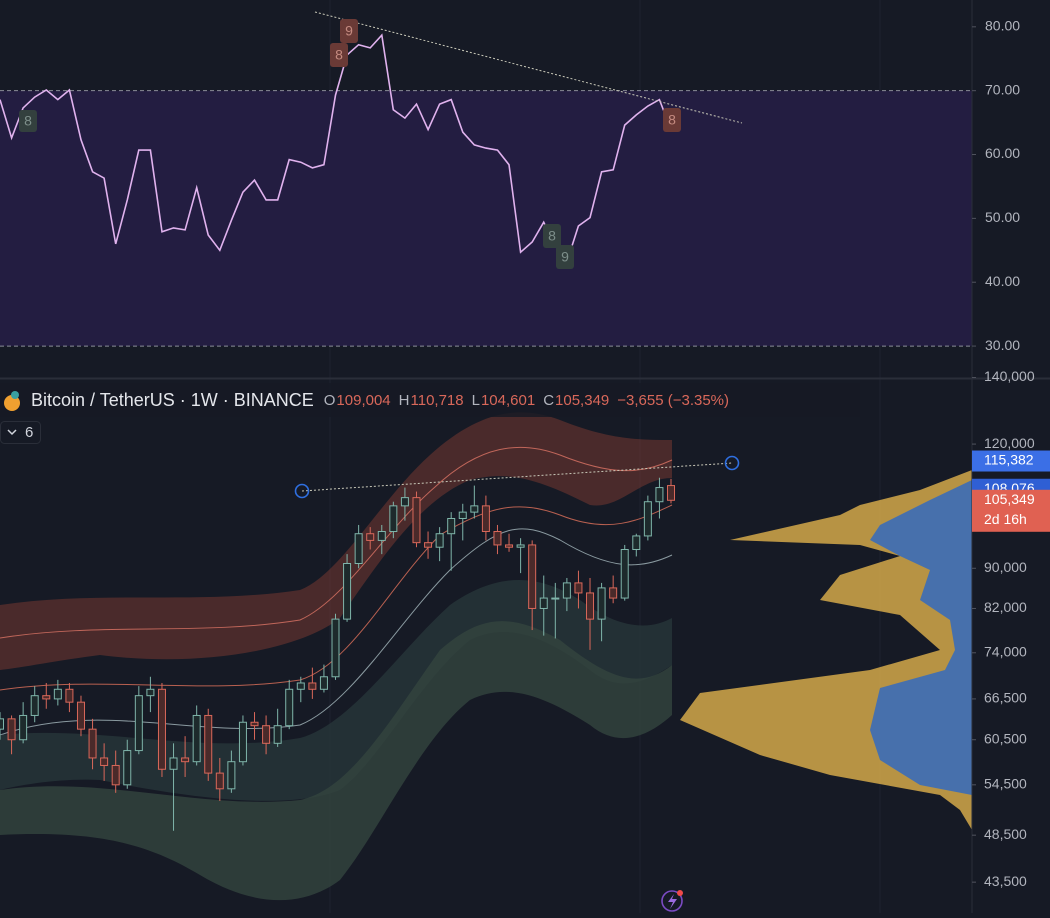  I want to click on rsi-tick-label: 60.00, so click(1002, 153).